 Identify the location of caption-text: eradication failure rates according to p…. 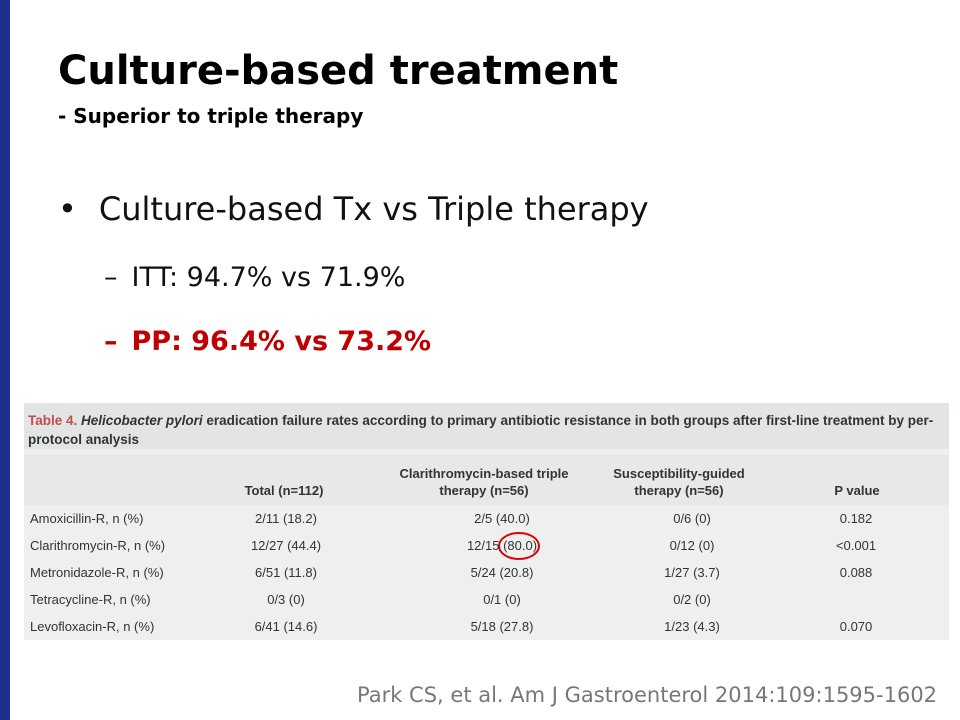
(481, 430).